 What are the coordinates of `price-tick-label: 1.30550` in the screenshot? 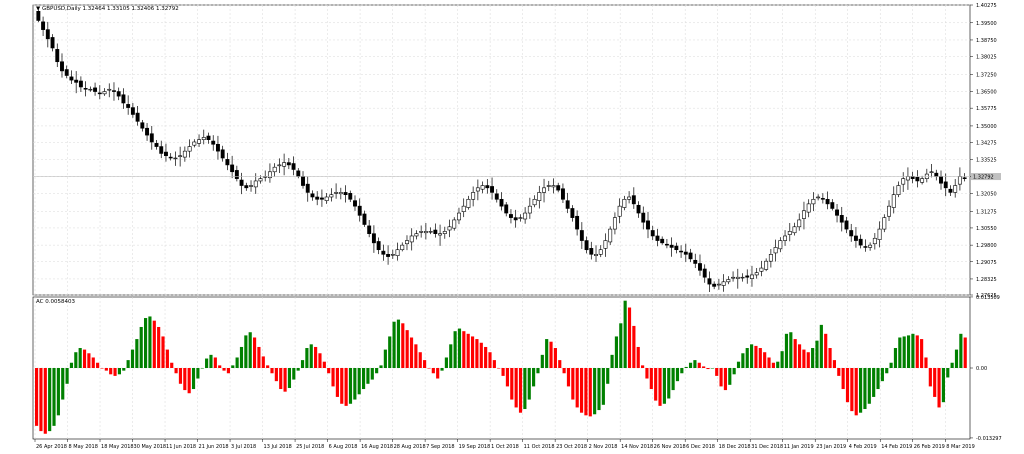 It's located at (986, 229).